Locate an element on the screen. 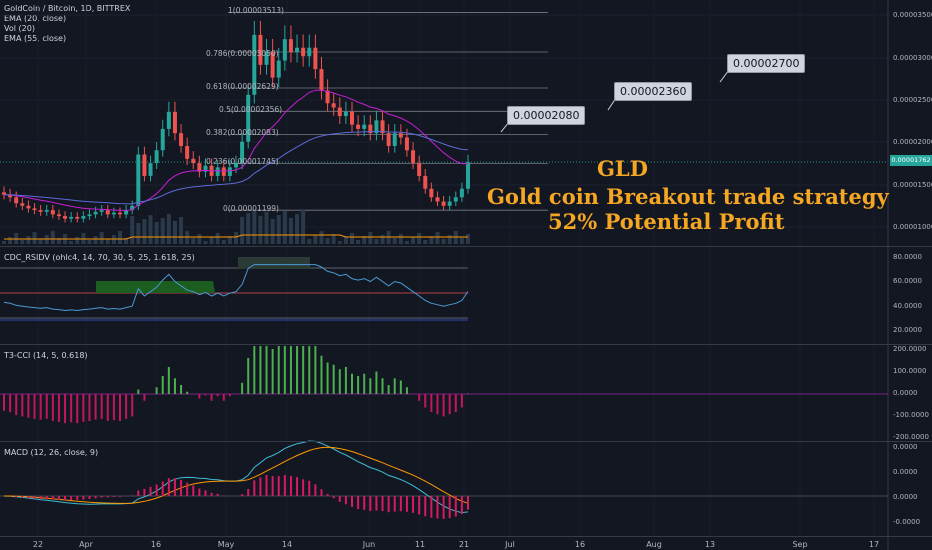  rsi-axis-label: 40.0000 is located at coordinates (907, 306).